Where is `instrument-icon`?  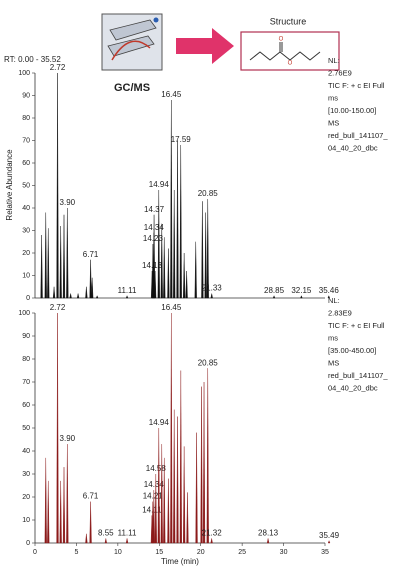
instrument-icon is located at coordinates (132, 42).